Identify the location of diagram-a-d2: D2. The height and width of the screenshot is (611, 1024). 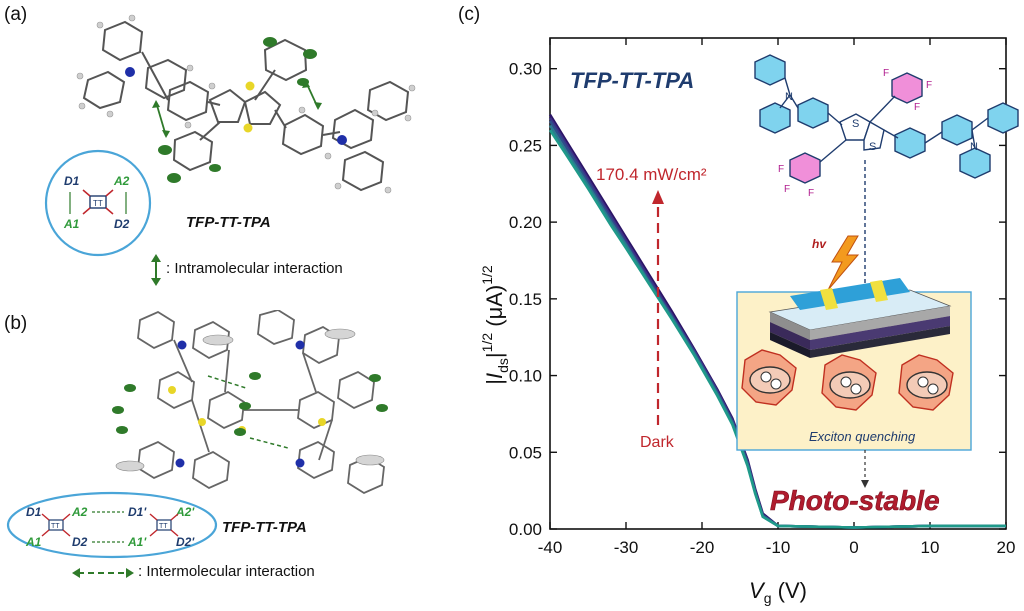
(122, 224).